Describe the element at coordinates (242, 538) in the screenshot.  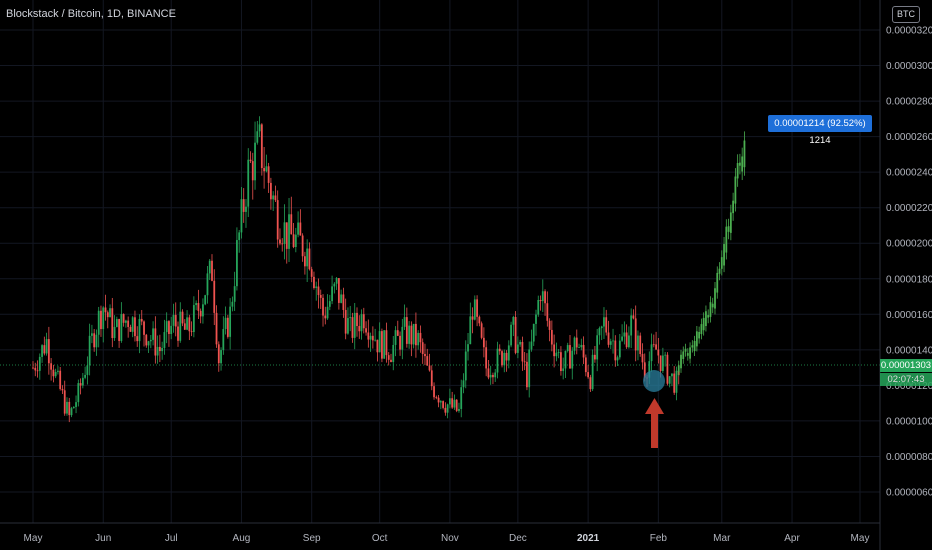
I see `time-tick-label: Aug` at that location.